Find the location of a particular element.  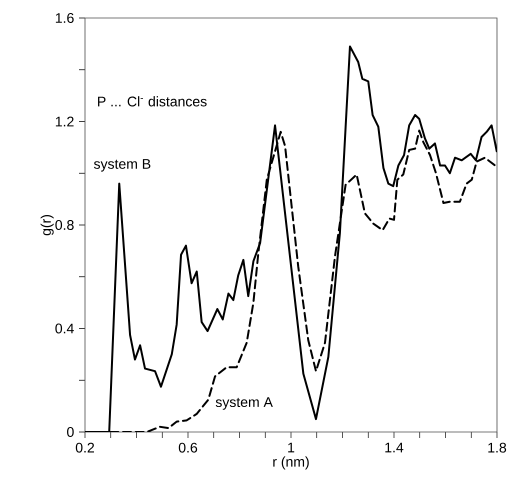

y-tick-label: 1.2 is located at coordinates (65, 121).